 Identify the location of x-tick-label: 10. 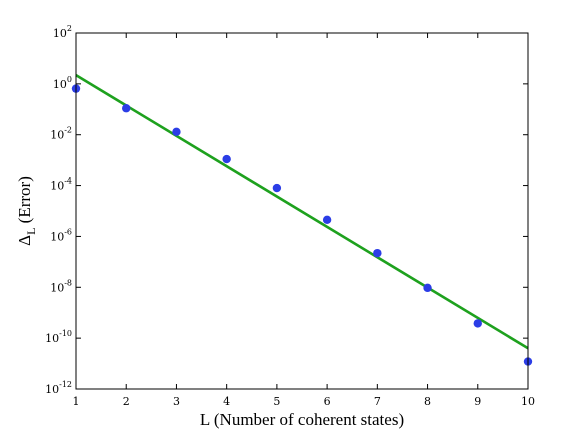
(528, 401).